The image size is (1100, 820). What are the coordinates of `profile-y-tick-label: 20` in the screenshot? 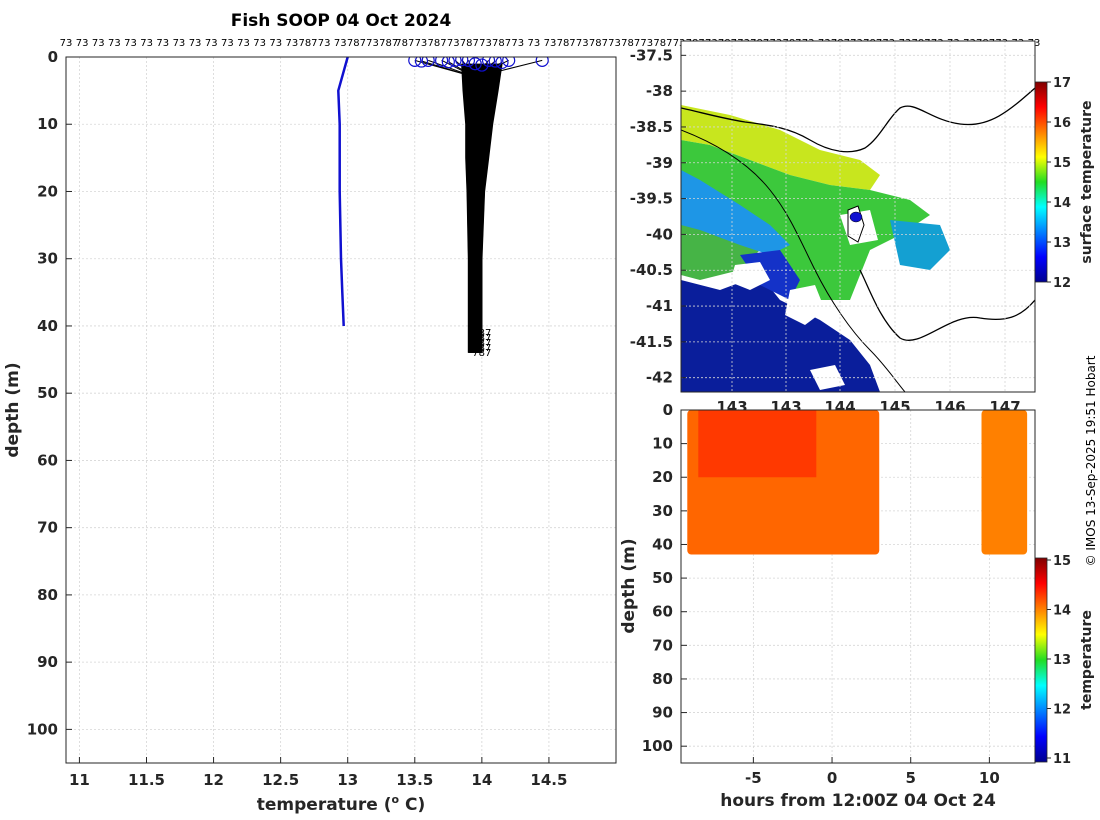 It's located at (47, 191).